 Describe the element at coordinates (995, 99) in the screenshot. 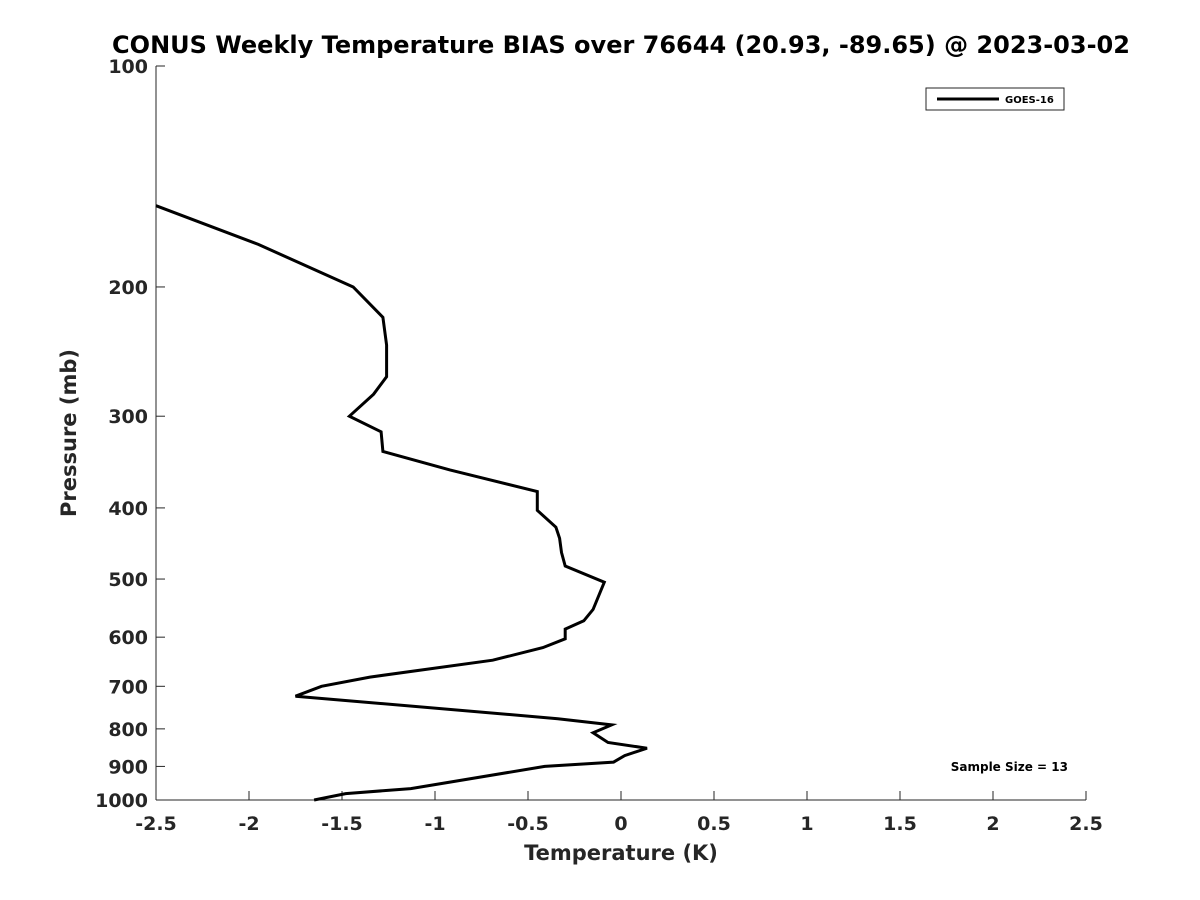

I see `legend: GOES-16` at that location.